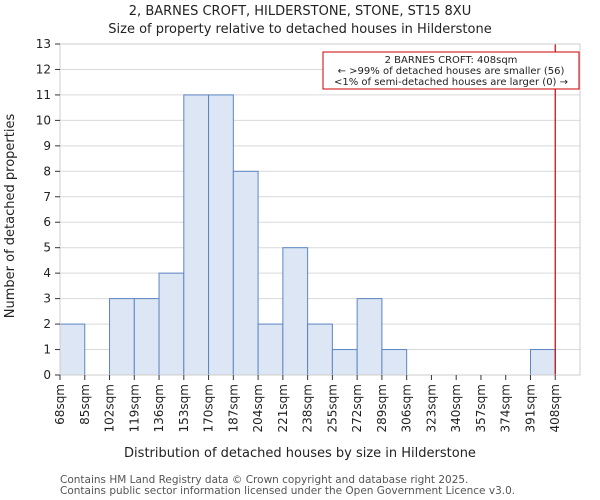 The height and width of the screenshot is (500, 600). I want to click on bar-68sqm, so click(72, 349).